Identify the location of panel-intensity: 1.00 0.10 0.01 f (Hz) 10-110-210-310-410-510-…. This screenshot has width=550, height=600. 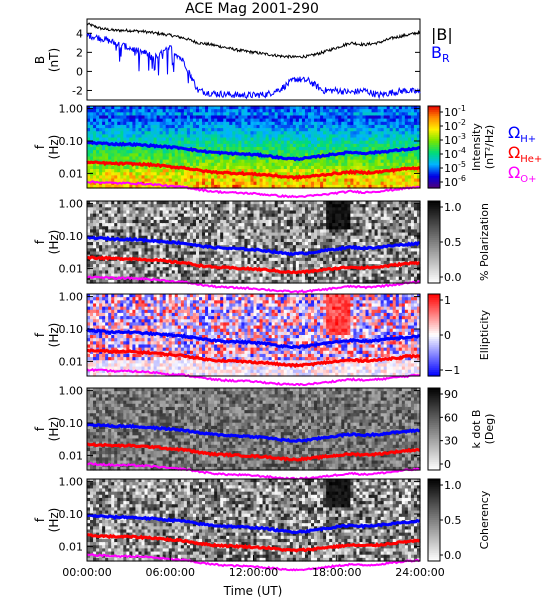
(264, 150).